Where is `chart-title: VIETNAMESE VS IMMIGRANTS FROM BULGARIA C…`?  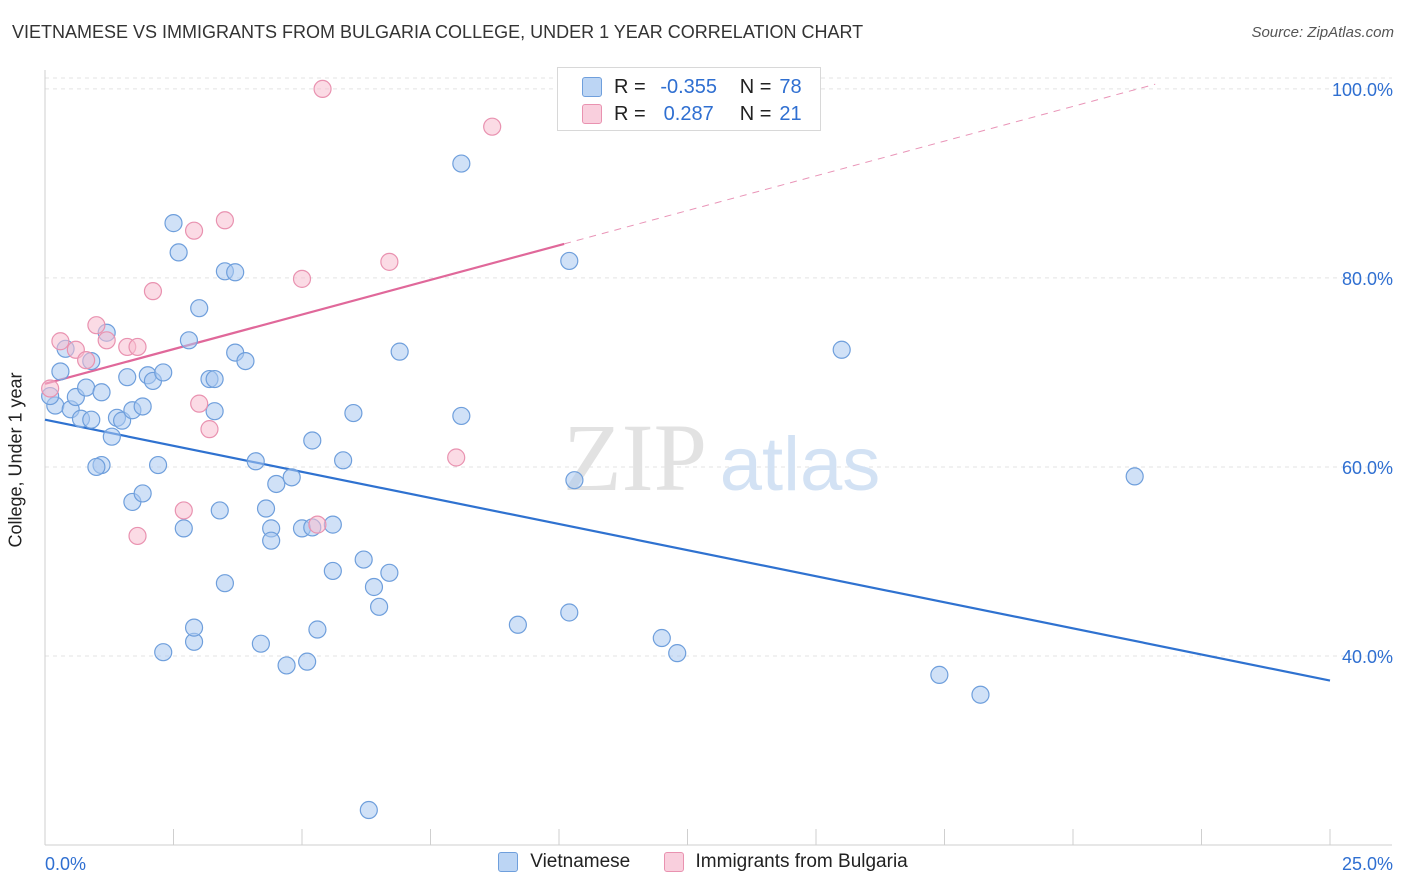
chart-title: VIETNAMESE VS IMMIGRANTS FROM BULGARIA C… is located at coordinates (438, 32).